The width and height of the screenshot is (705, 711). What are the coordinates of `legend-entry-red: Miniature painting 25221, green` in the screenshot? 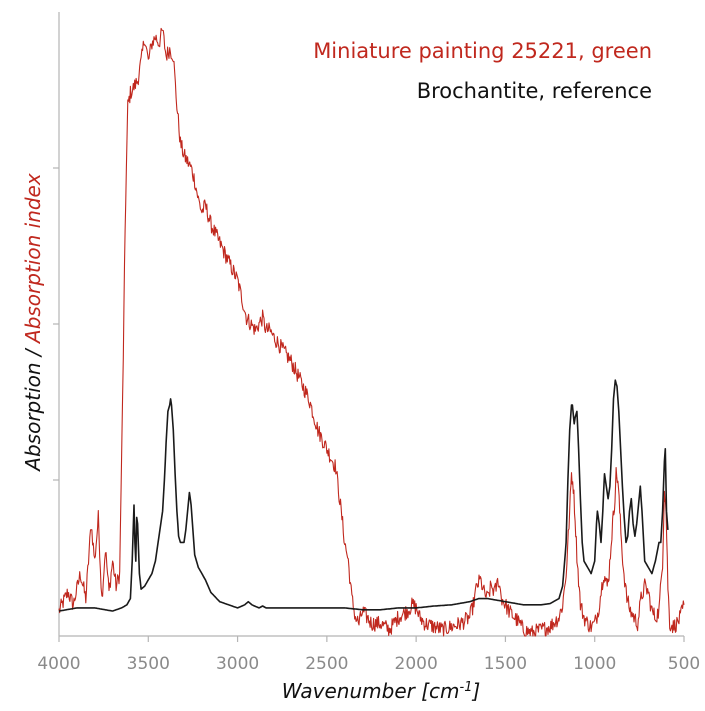 It's located at (482, 51).